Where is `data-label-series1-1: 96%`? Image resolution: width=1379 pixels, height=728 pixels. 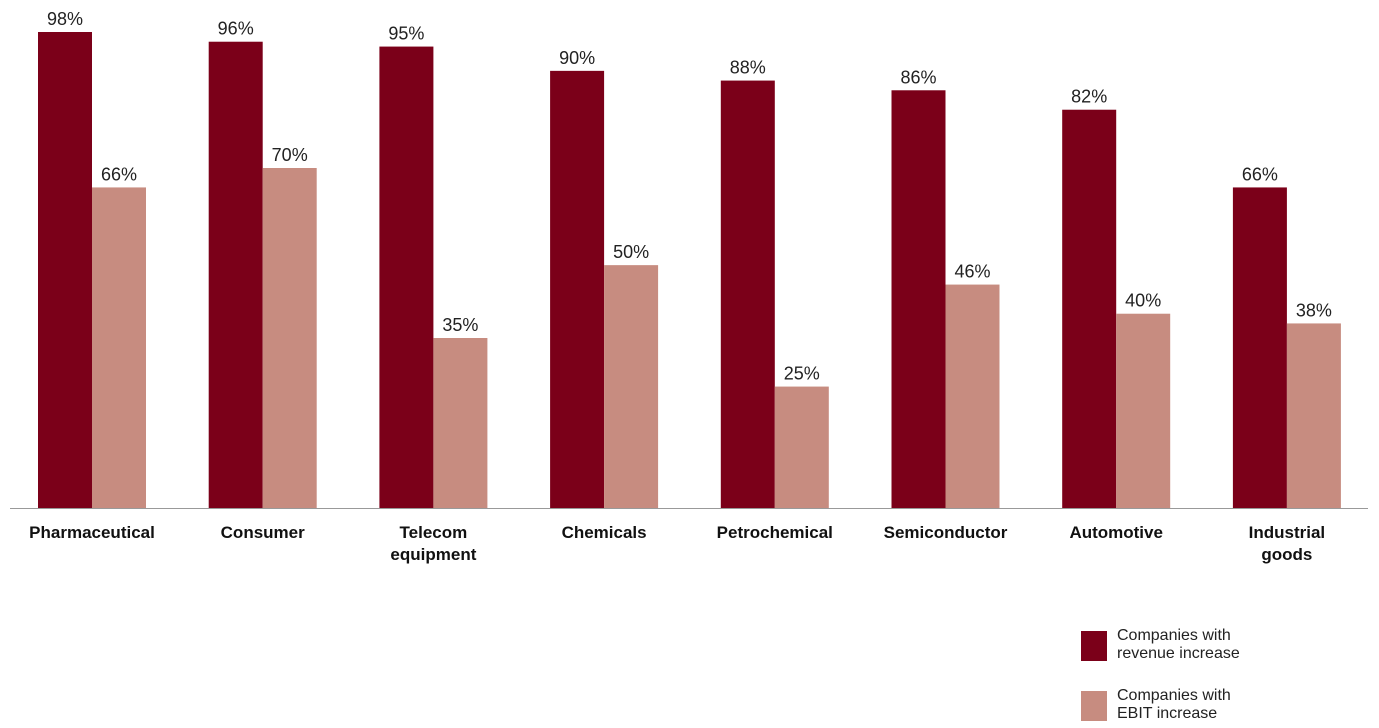
data-label-series1-1: 96% is located at coordinates (236, 29).